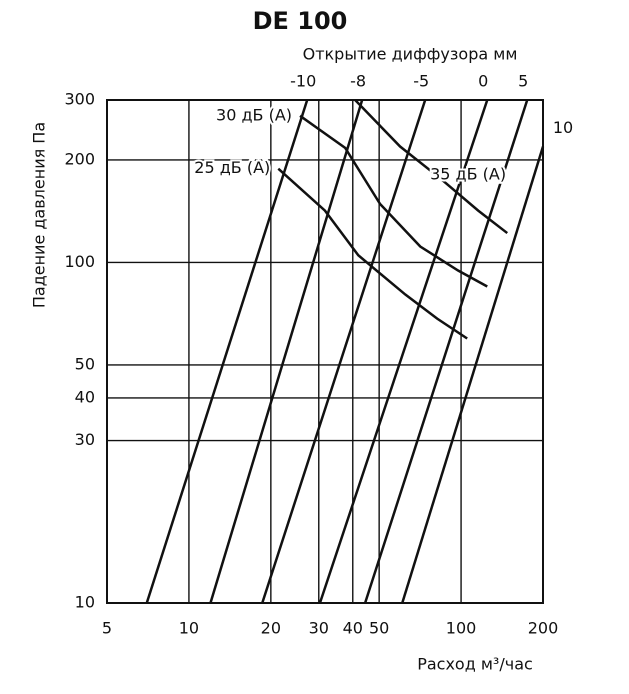  What do you see at coordinates (303, 81) in the screenshot?
I see `opening-label: -10` at bounding box center [303, 81].